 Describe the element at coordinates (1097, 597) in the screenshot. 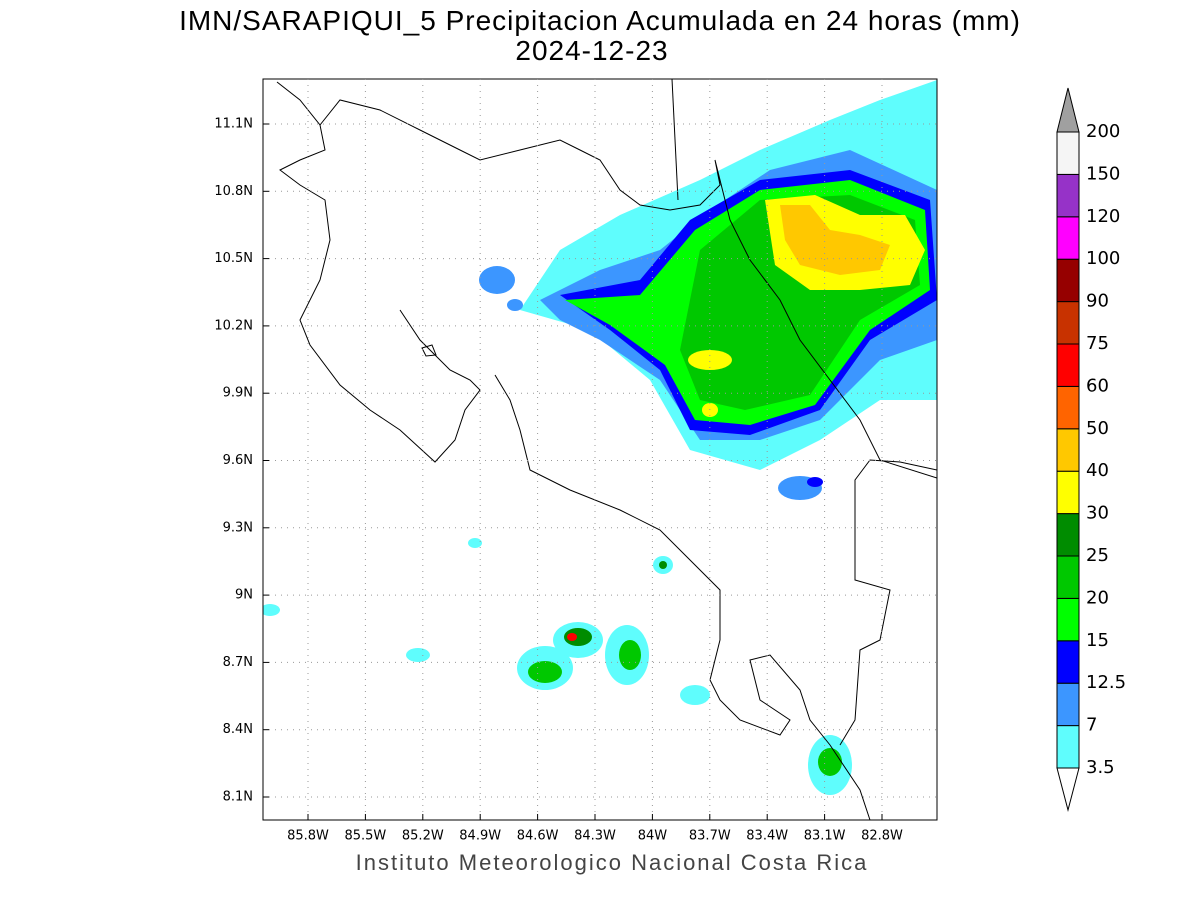

I see `colorbar-label: 20` at that location.